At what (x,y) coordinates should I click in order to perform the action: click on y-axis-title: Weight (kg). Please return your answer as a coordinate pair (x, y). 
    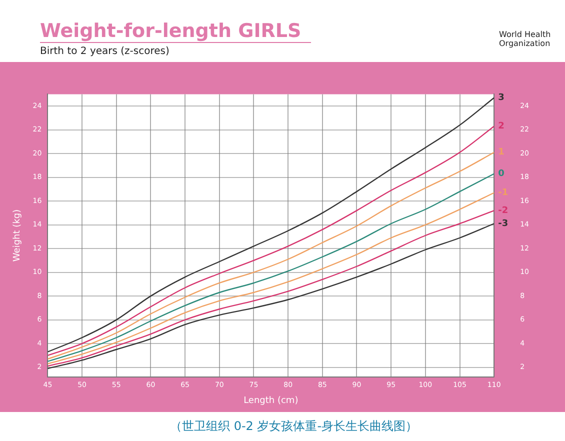
    Looking at the image, I should click on (17, 235).